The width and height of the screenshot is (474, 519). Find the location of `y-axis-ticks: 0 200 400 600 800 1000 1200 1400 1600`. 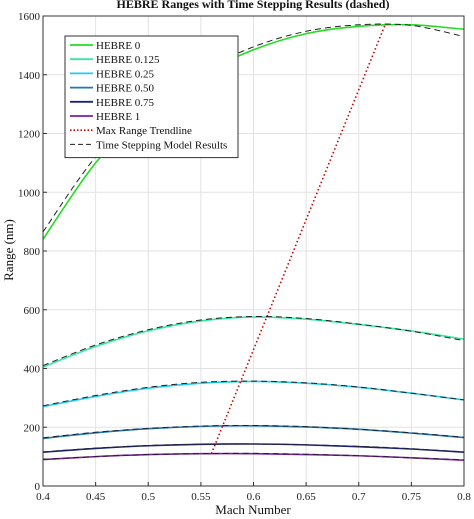

y-axis-ticks: 0 200 400 600 800 1000 1200 1400 1600 is located at coordinates (32, 252).